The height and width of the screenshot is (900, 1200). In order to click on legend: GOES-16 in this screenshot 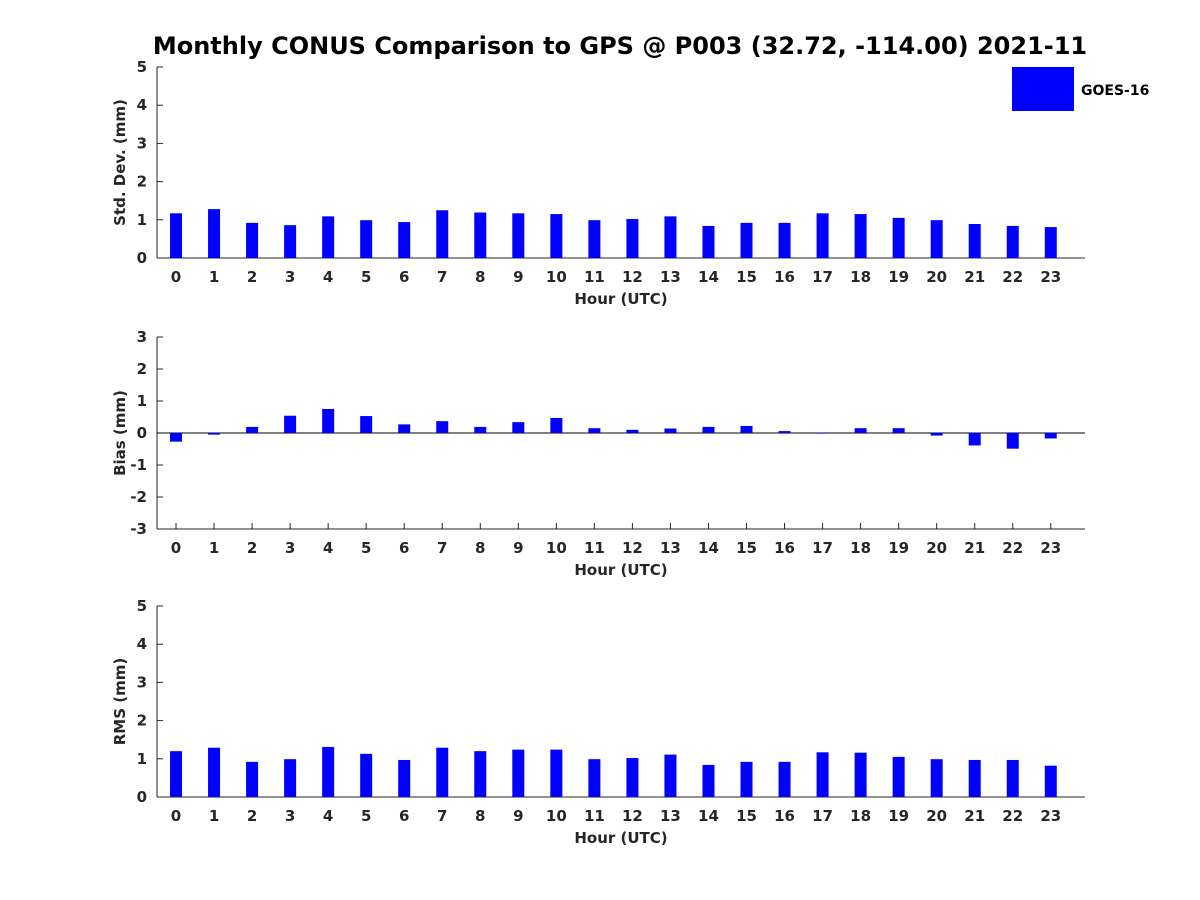, I will do `click(1080, 89)`.